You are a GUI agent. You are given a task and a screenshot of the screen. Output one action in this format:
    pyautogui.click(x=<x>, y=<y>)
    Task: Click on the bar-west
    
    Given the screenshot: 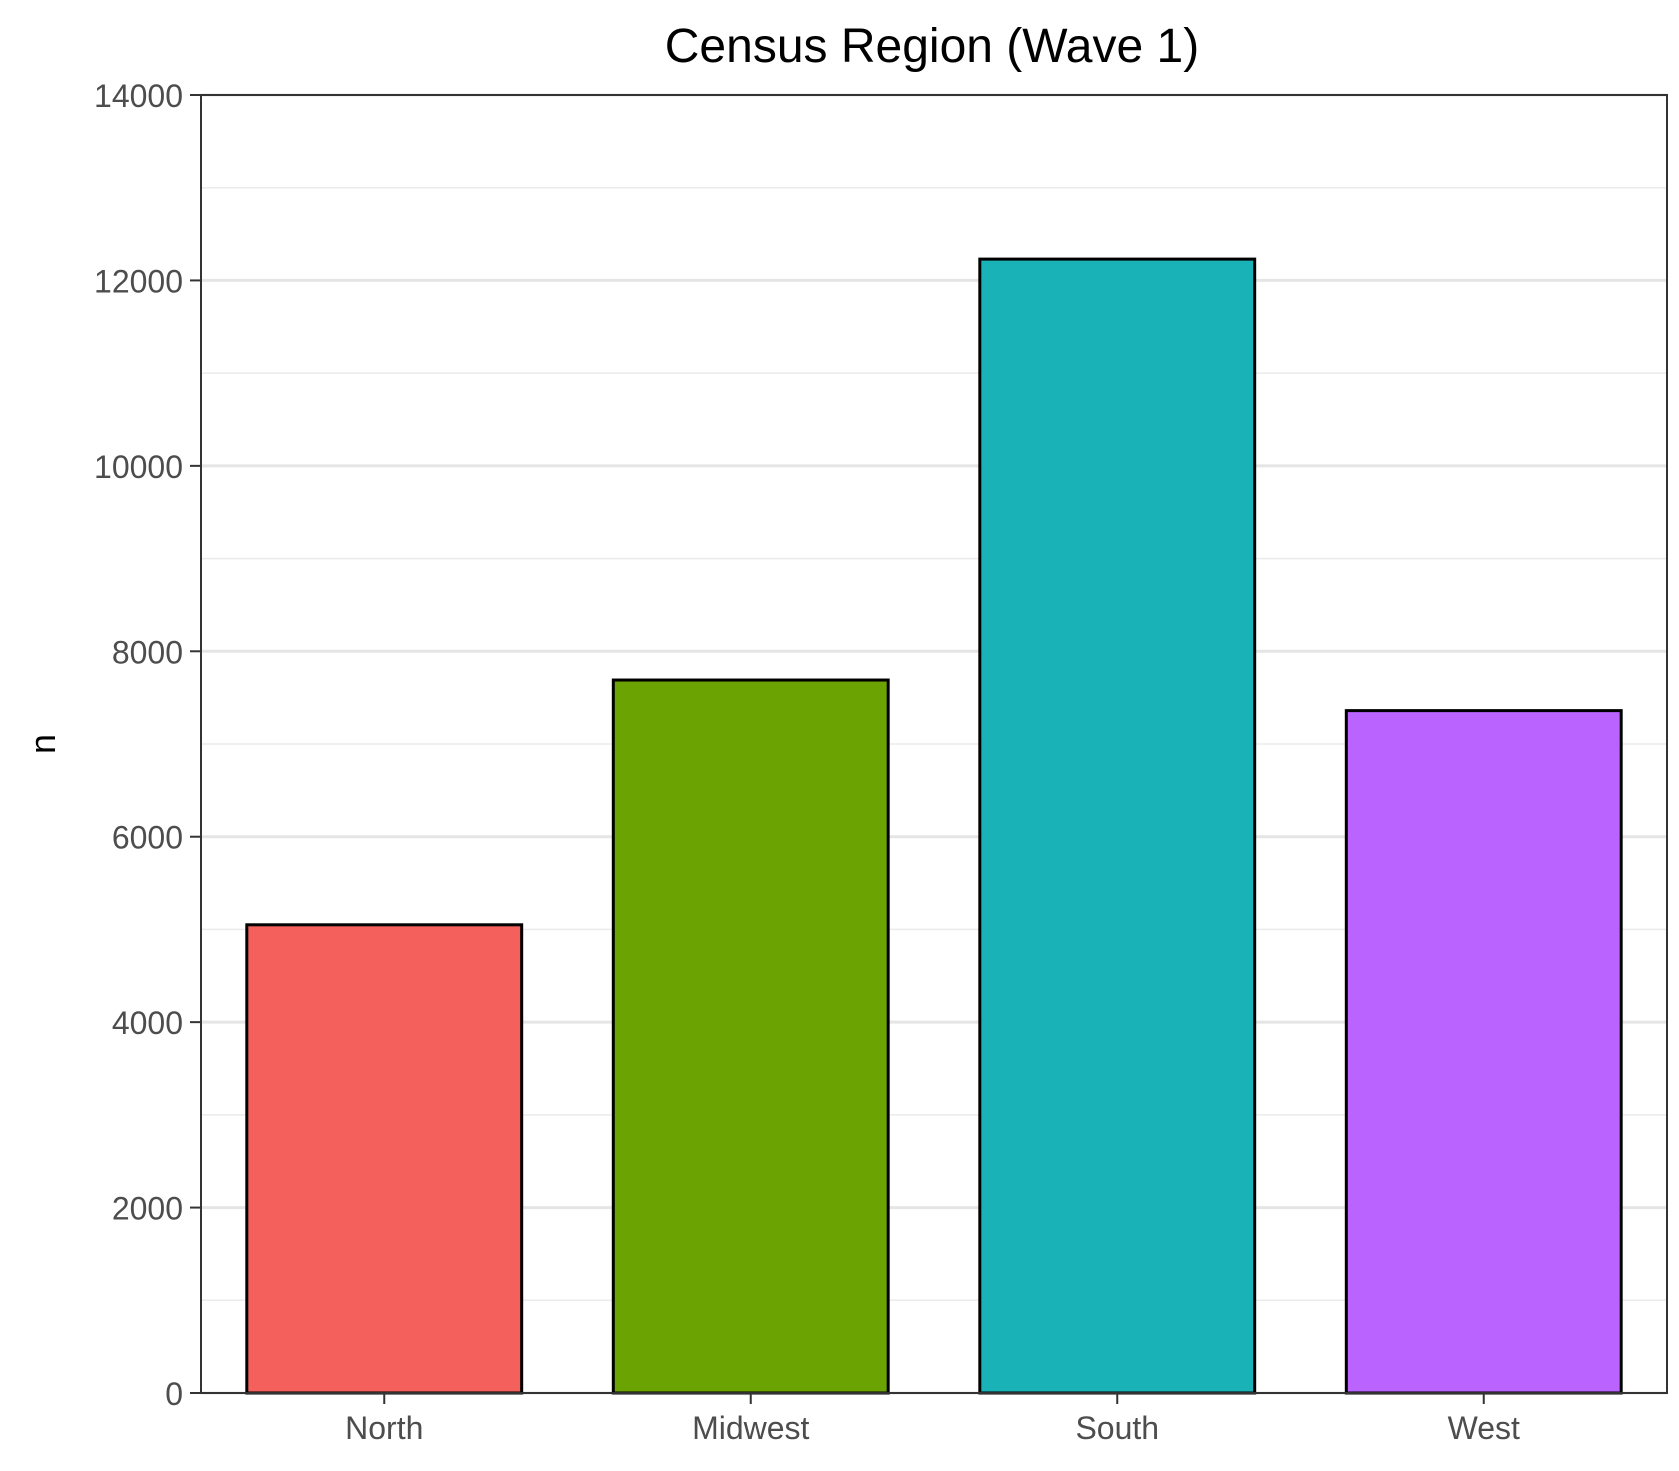 What is the action you would take?
    pyautogui.click(x=1483, y=1052)
    